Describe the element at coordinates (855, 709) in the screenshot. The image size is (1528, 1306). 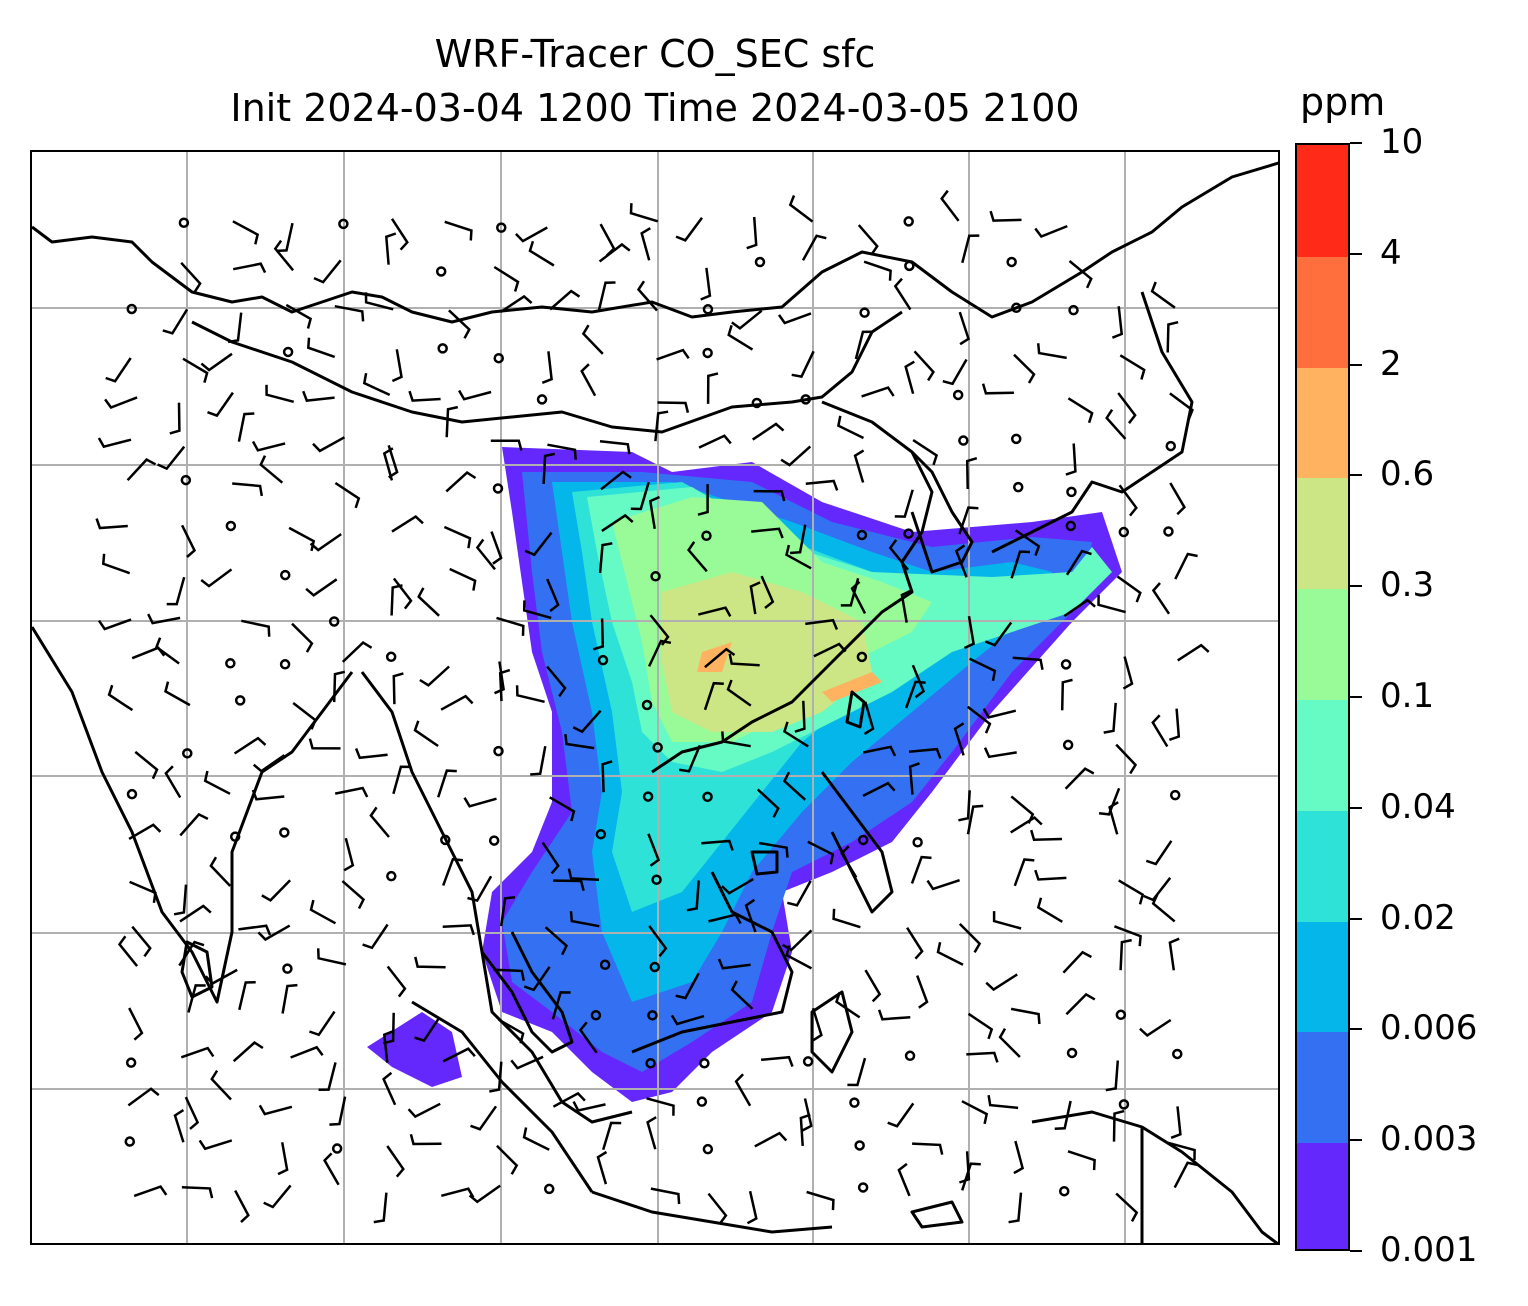
I see `coastline-taiwan` at that location.